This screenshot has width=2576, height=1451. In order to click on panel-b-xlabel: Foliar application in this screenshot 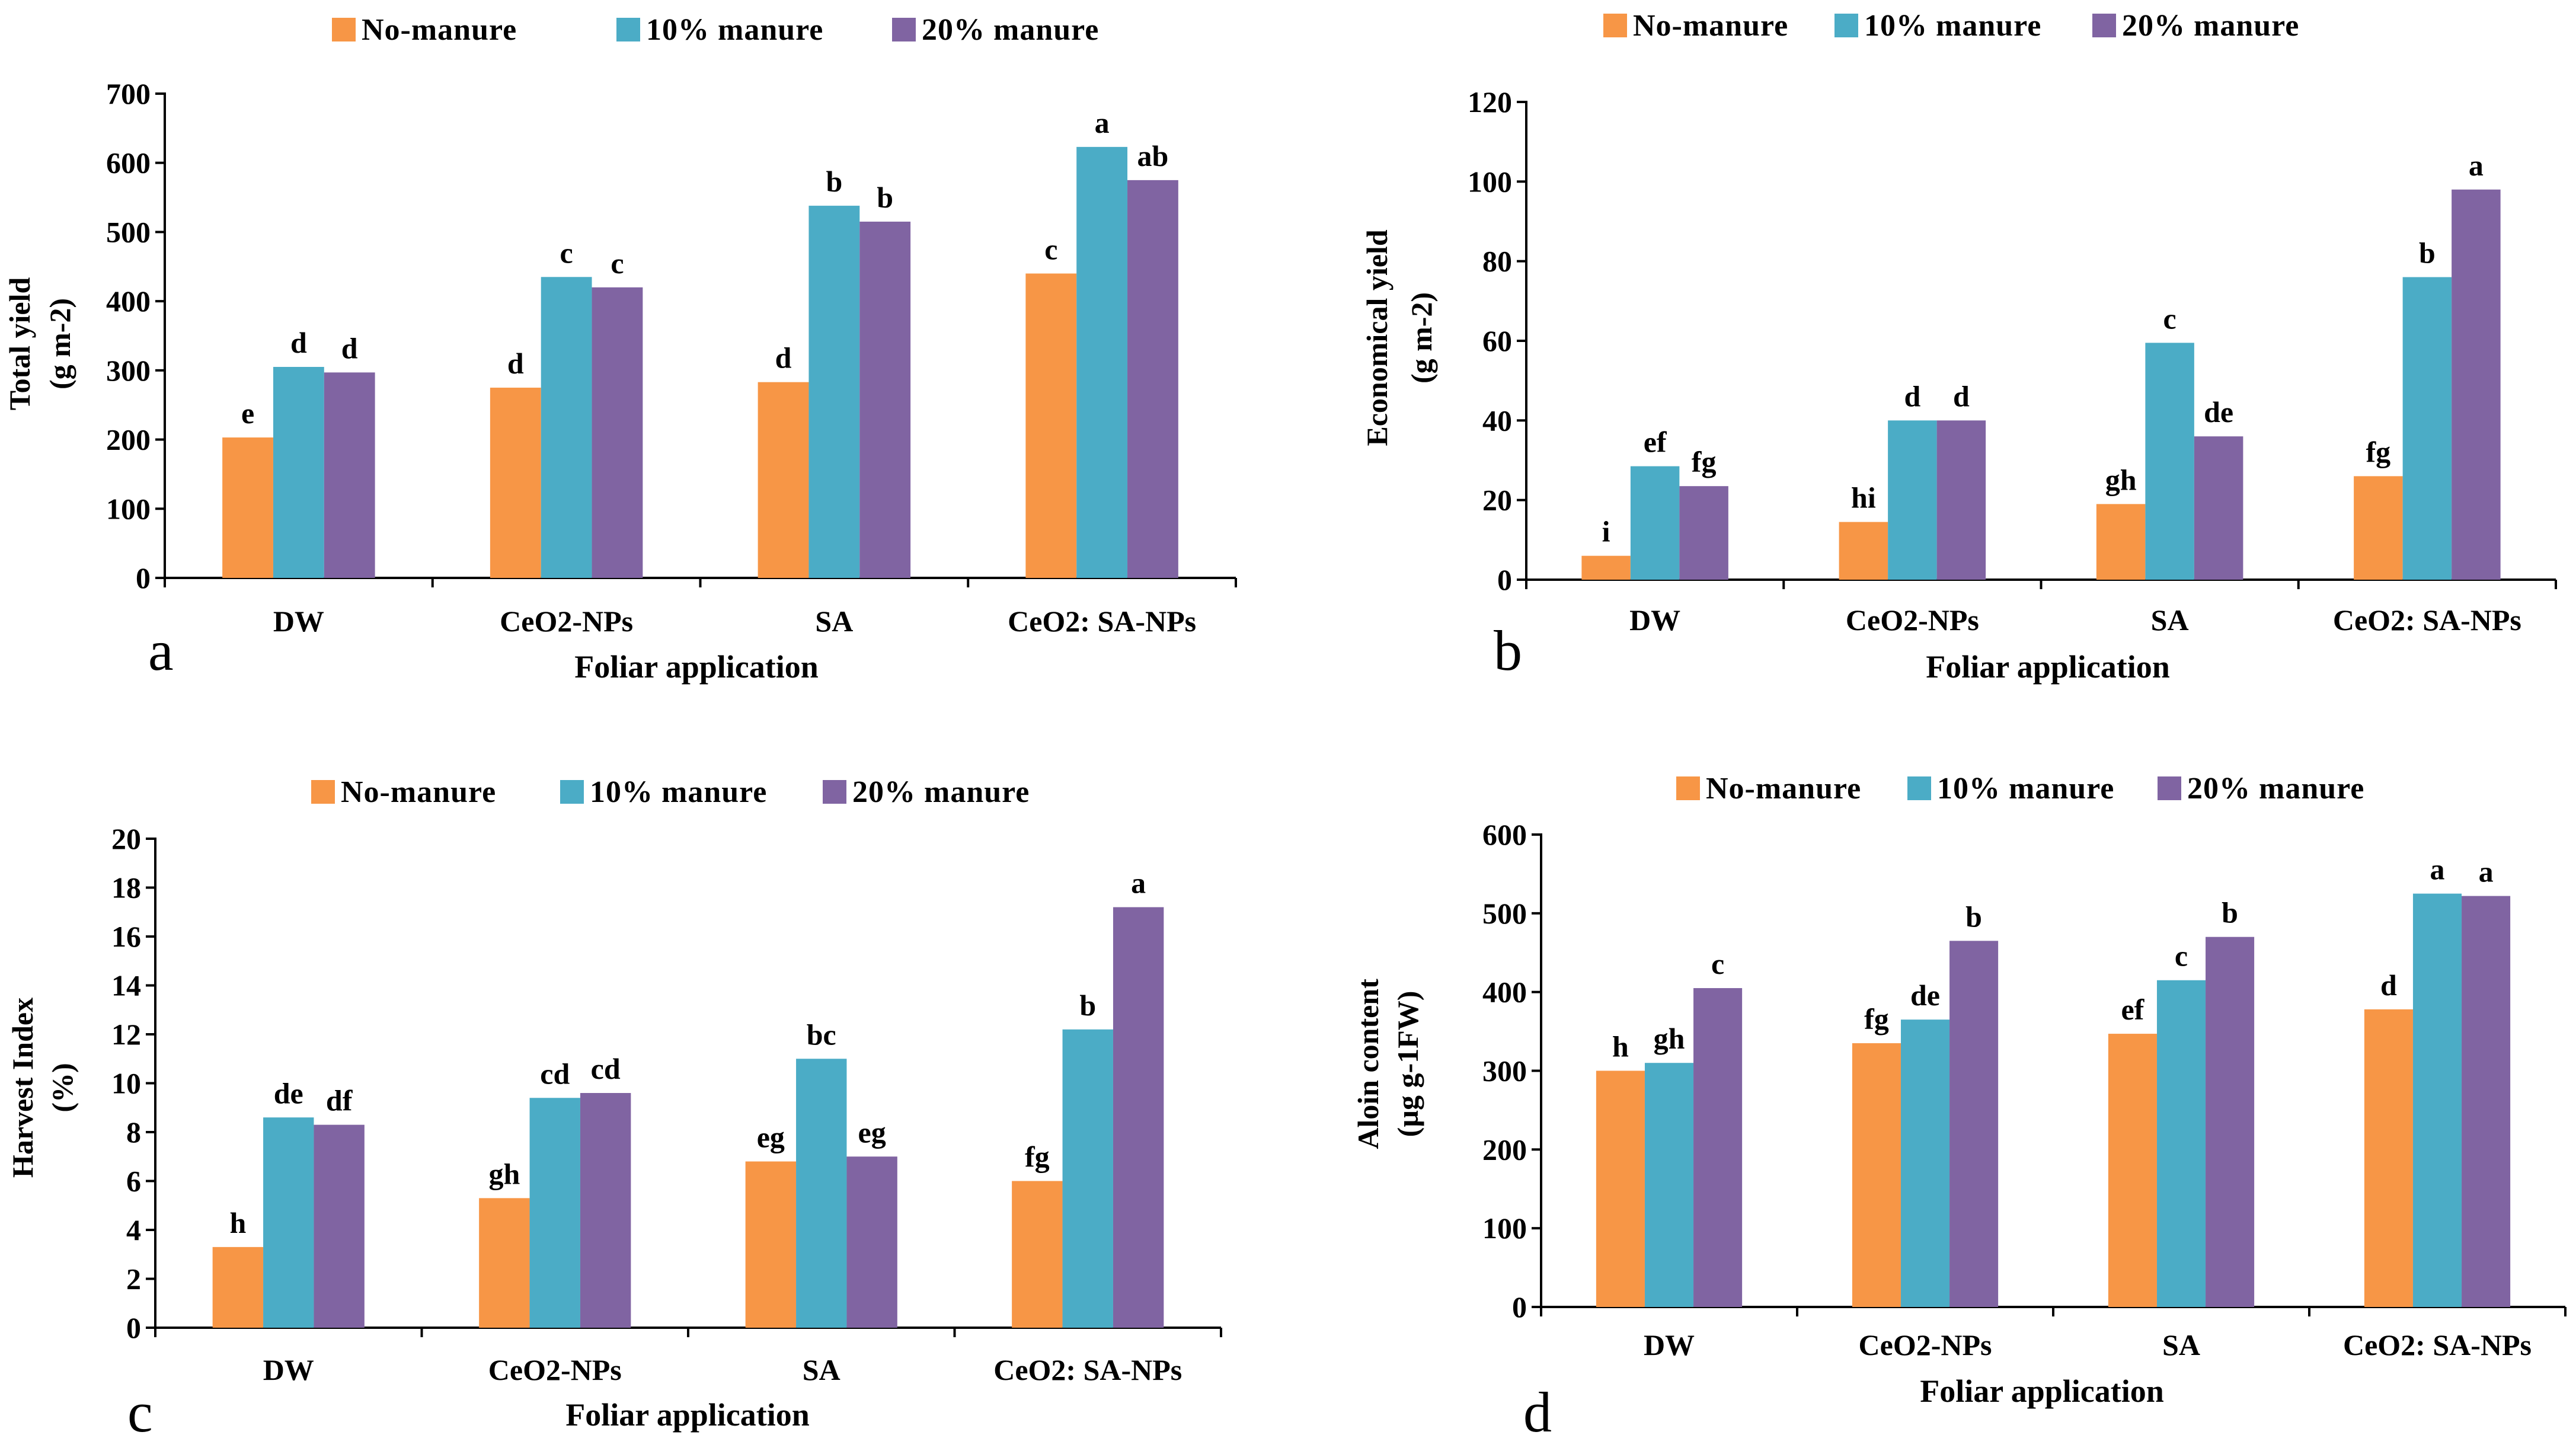, I will do `click(2048, 667)`.